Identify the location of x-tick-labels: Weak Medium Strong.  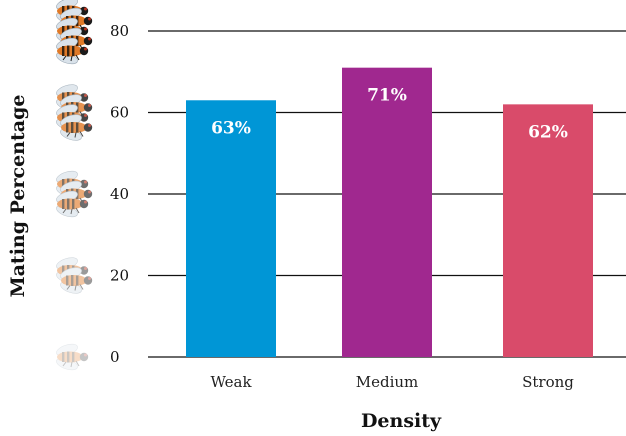
(392, 382).